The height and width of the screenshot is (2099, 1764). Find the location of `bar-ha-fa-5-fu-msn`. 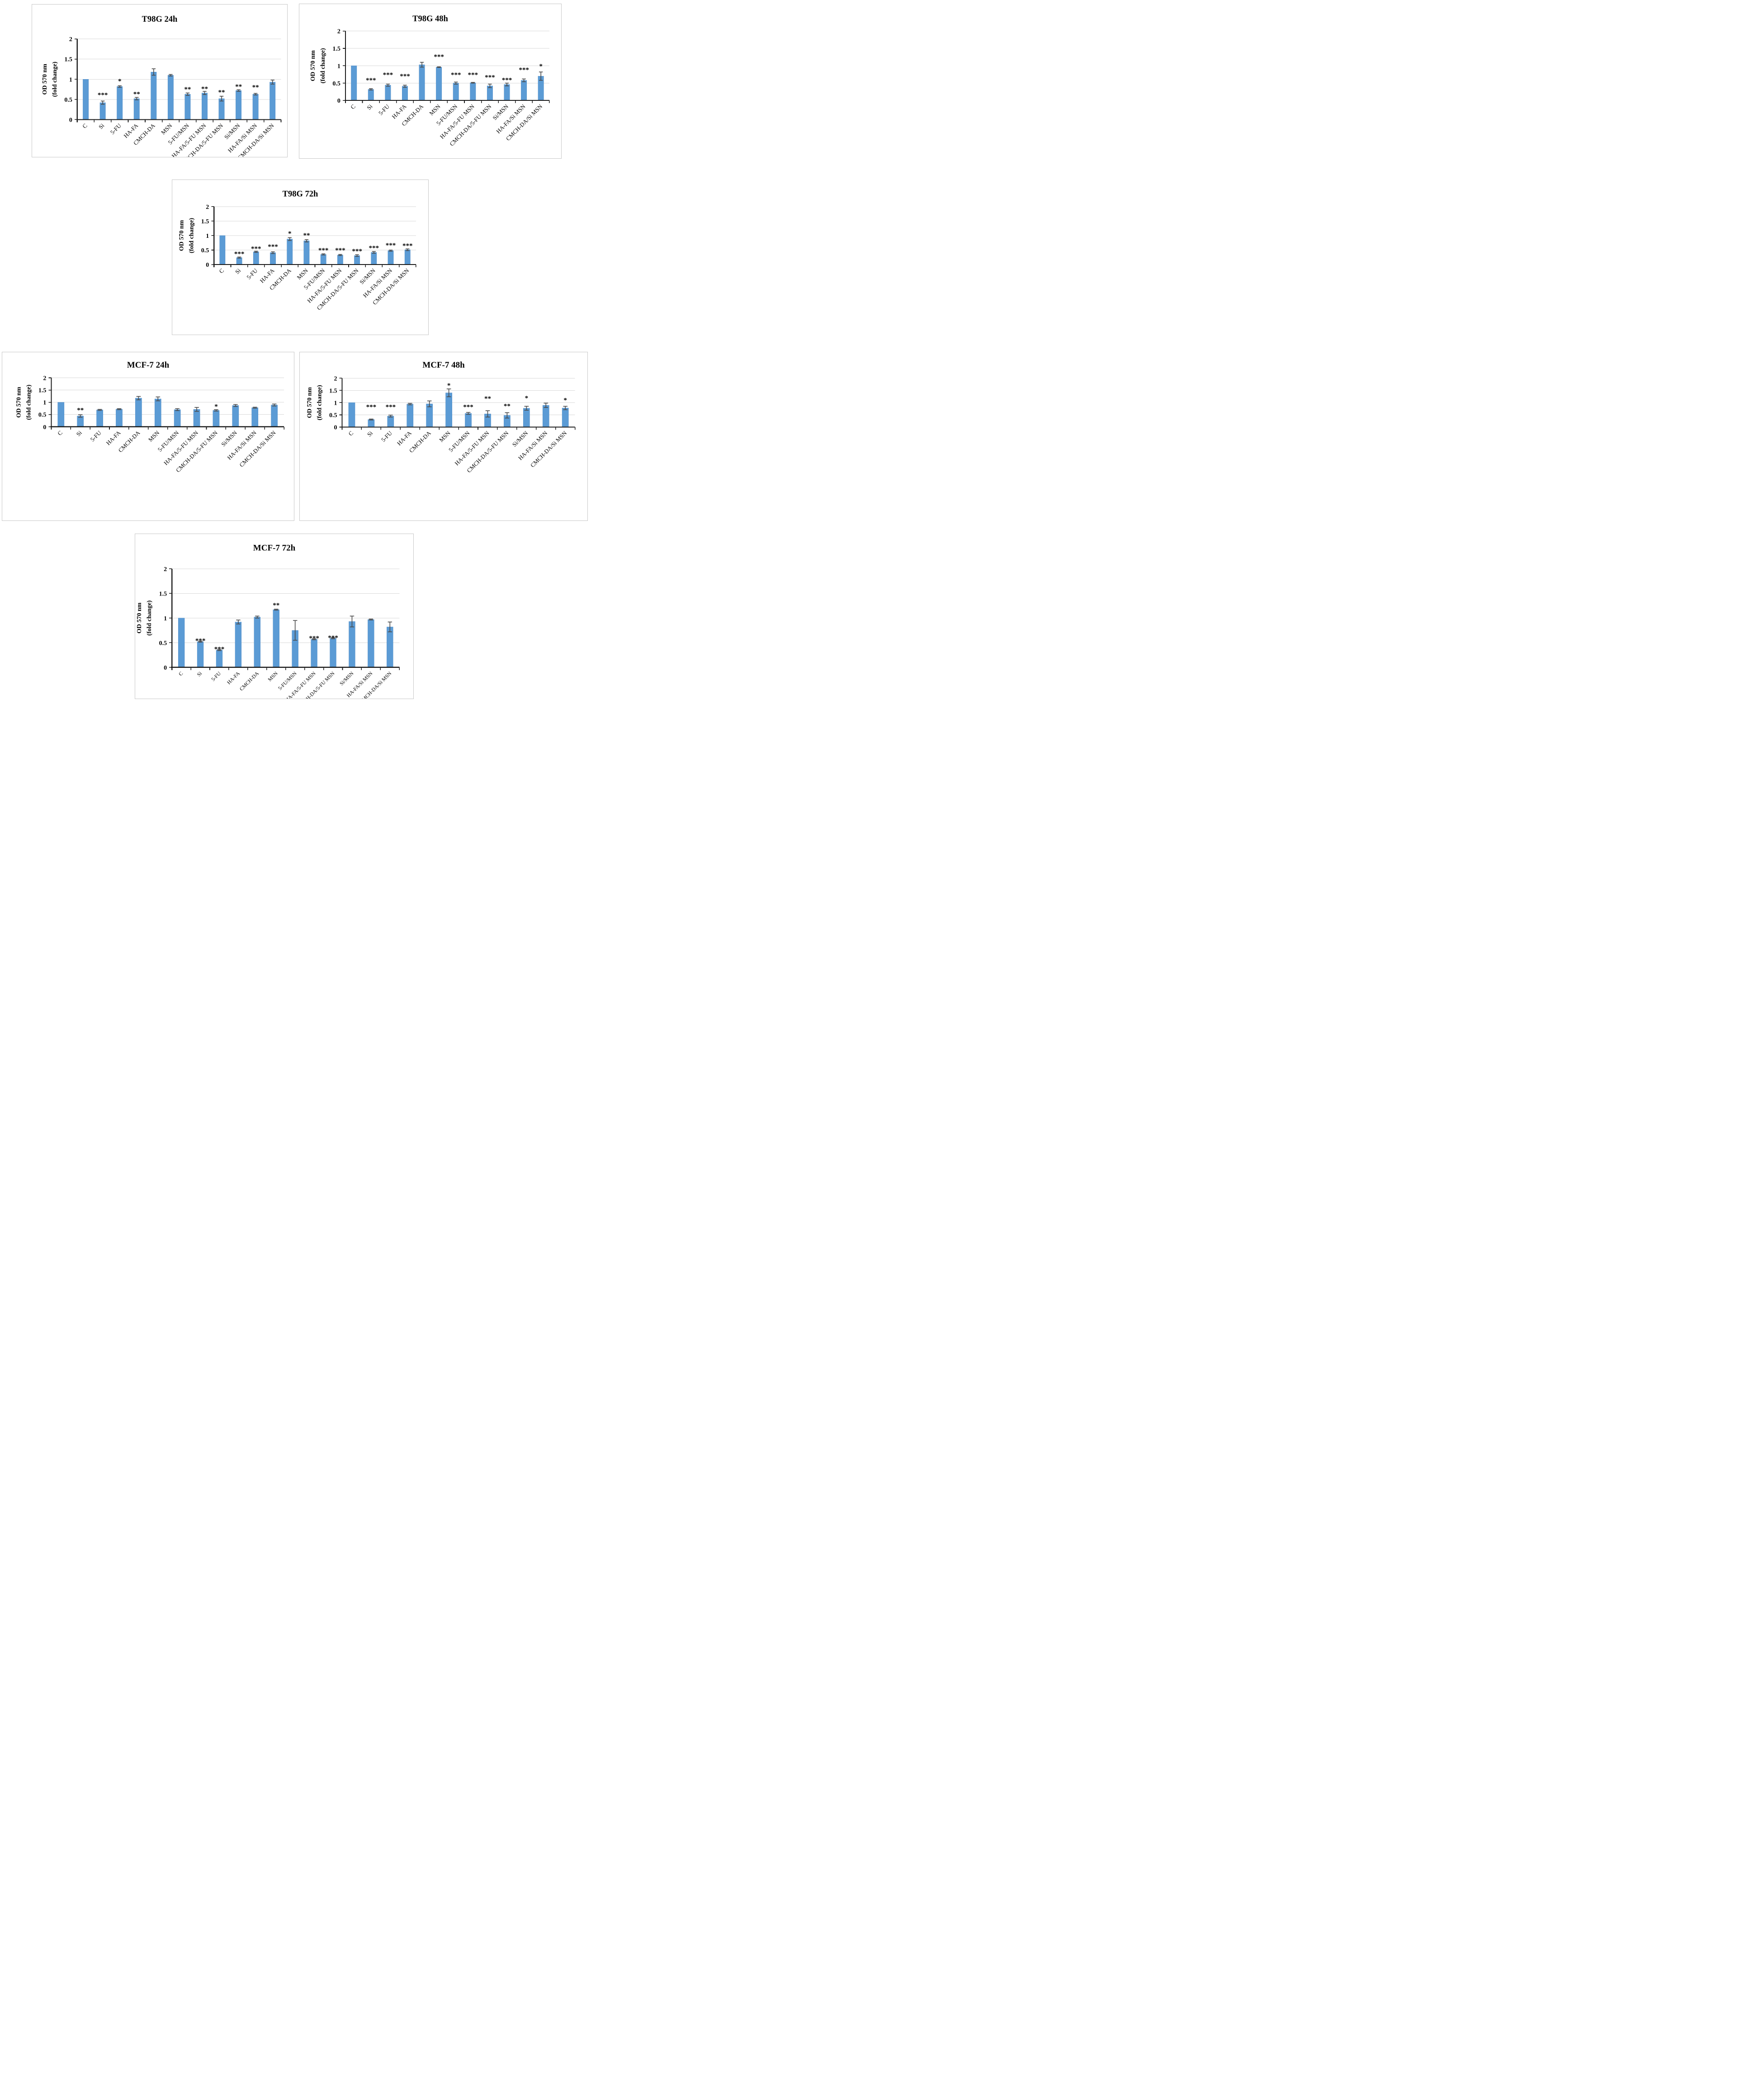

bar-ha-fa-5-fu-msn is located at coordinates (196, 418).